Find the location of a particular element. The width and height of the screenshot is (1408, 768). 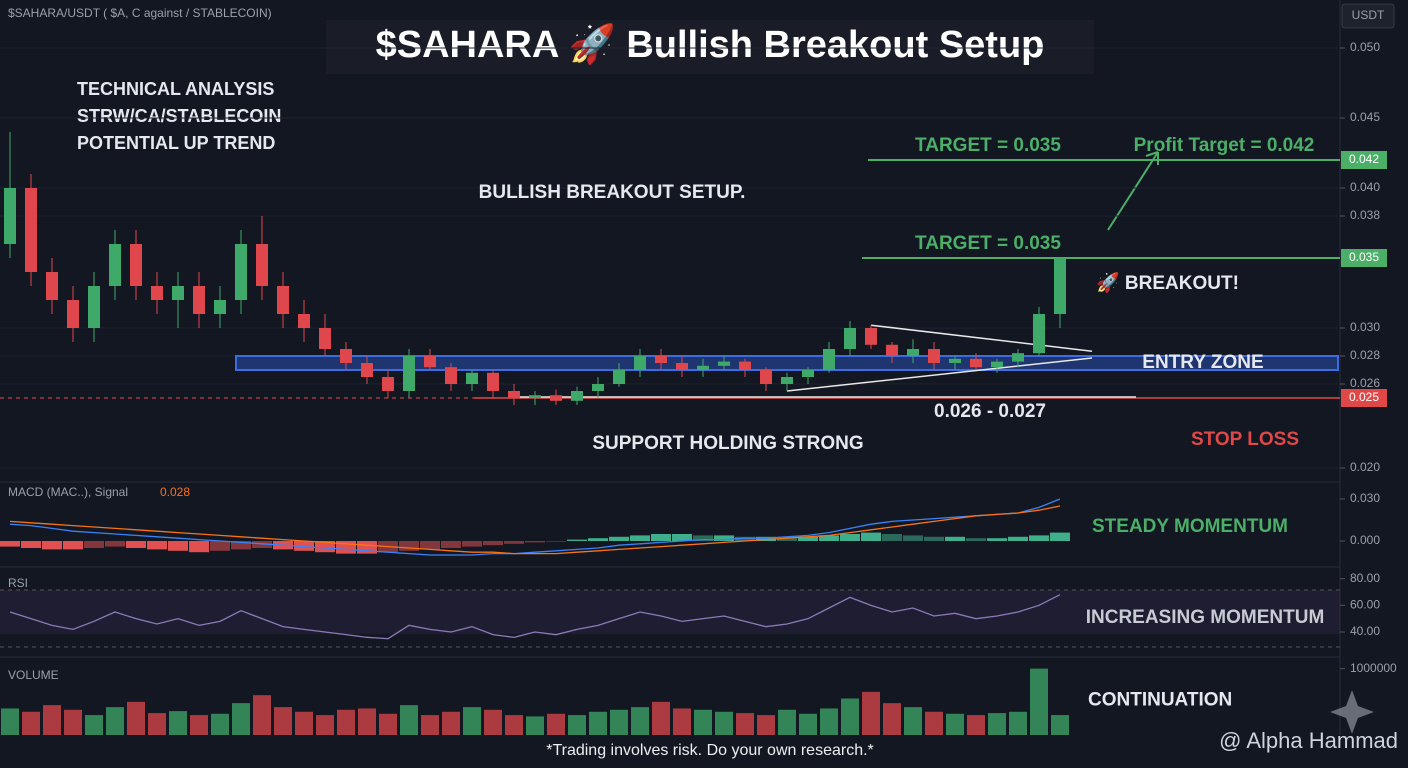

y-tick-label: 0.030 is located at coordinates (1365, 498).